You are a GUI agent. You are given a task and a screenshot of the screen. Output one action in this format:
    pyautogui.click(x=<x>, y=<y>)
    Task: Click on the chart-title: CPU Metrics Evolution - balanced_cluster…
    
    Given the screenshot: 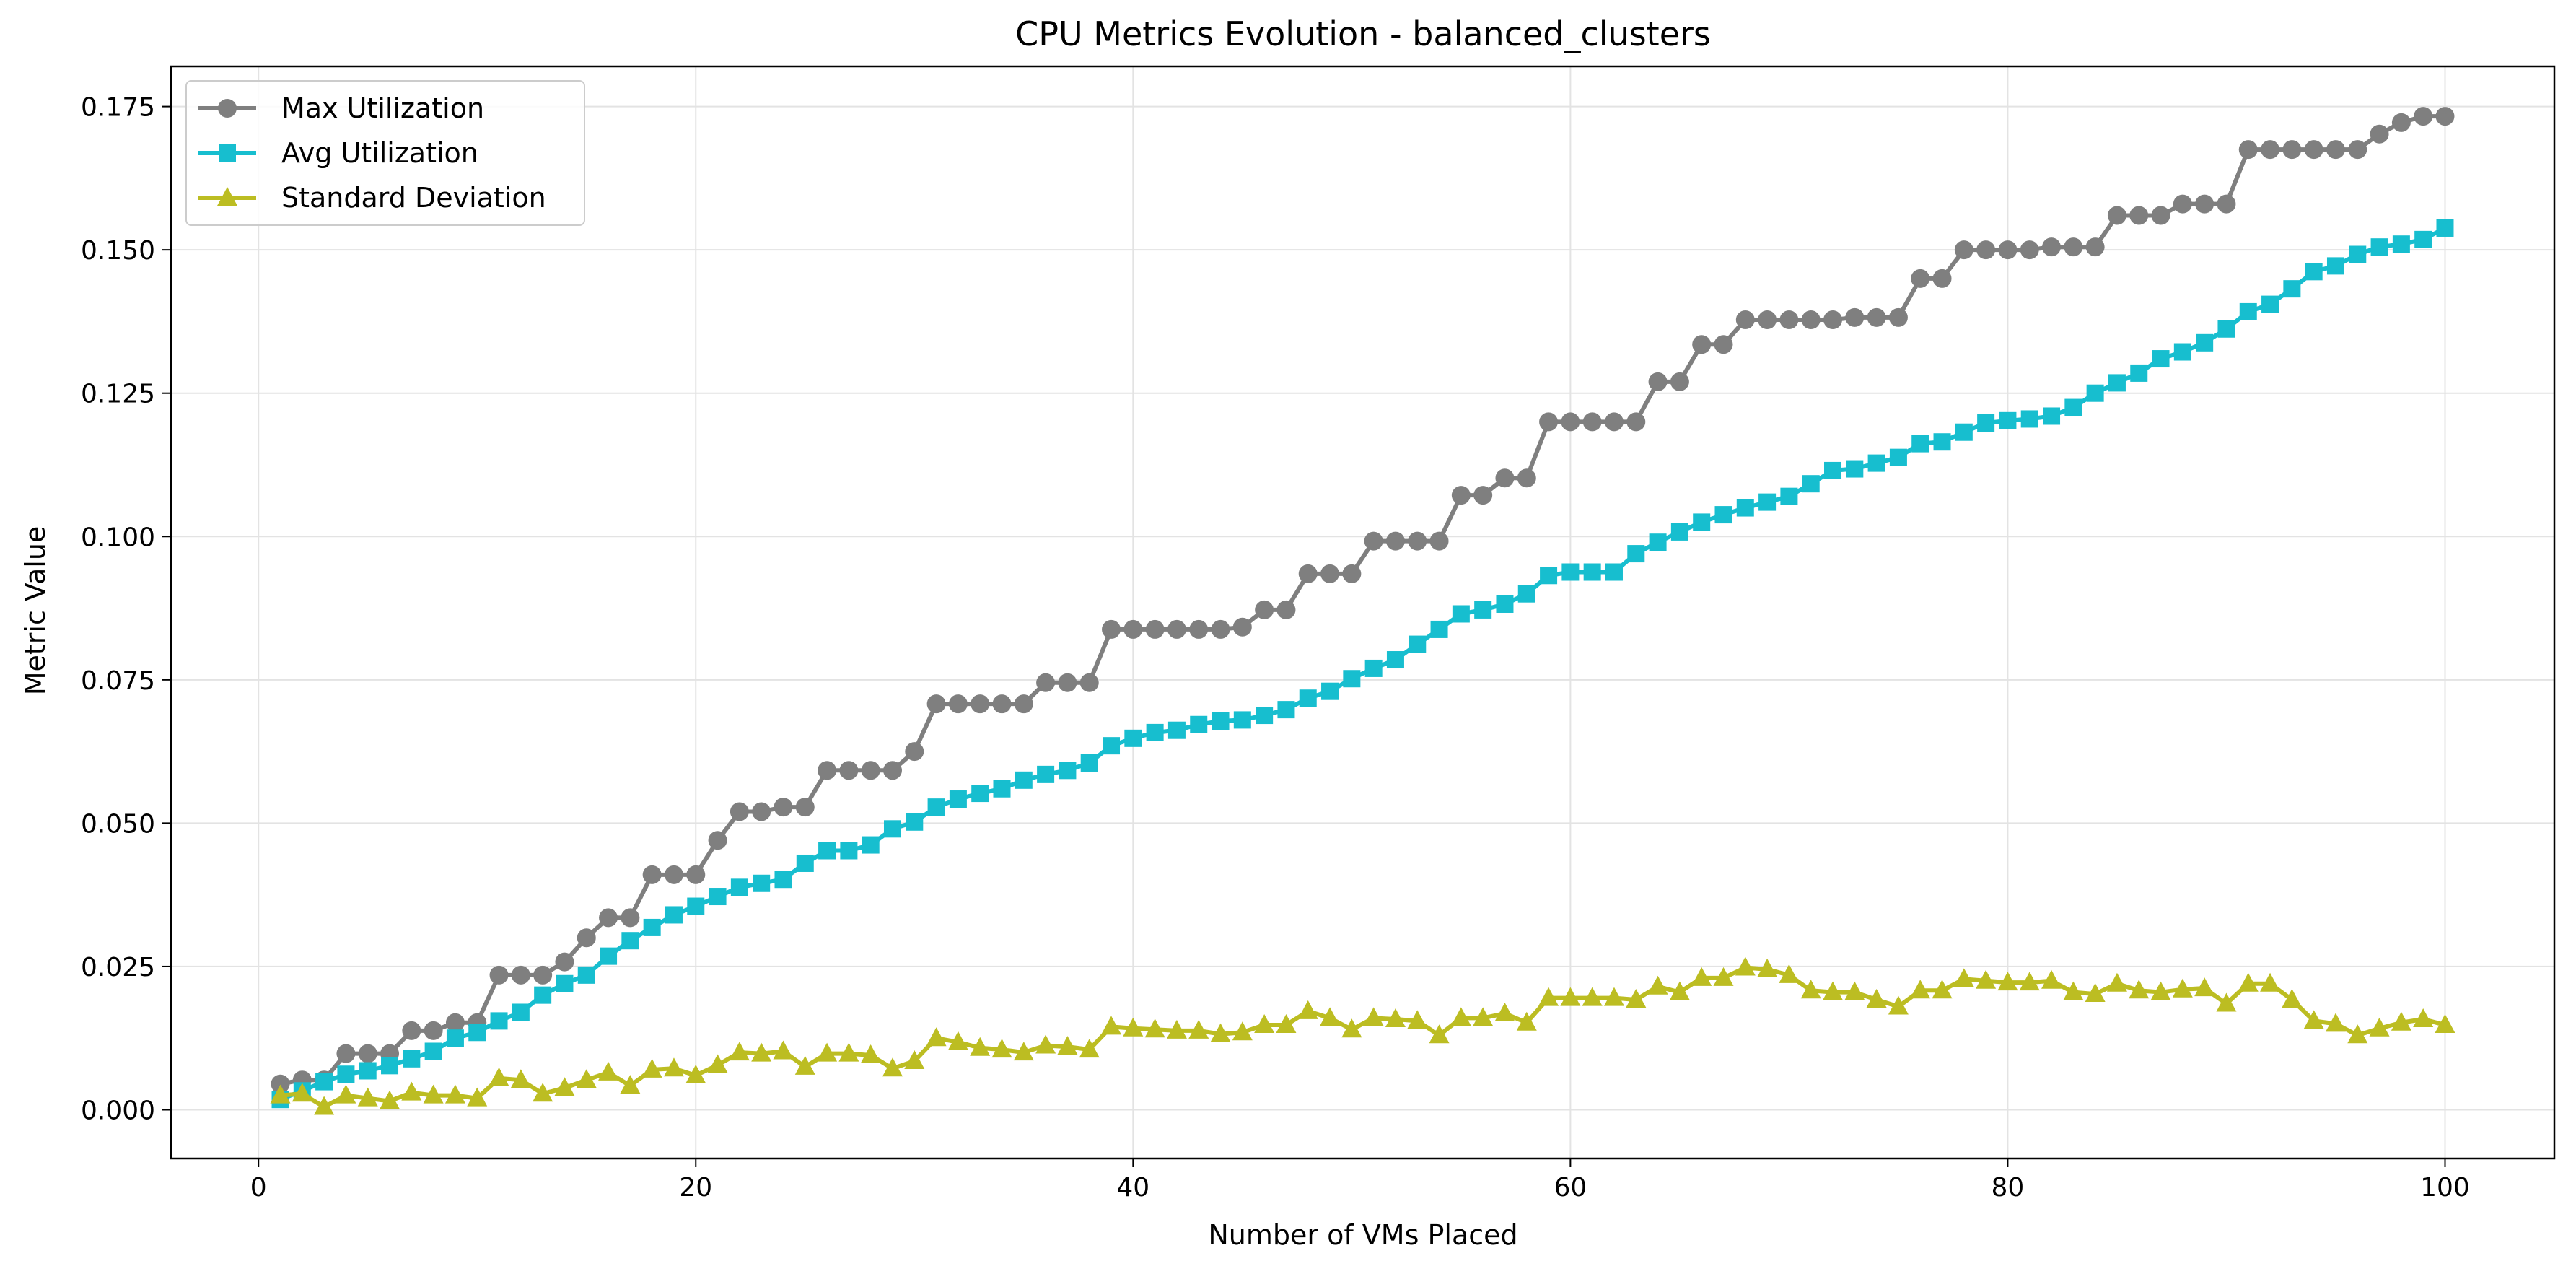 What is the action you would take?
    pyautogui.click(x=1363, y=33)
    